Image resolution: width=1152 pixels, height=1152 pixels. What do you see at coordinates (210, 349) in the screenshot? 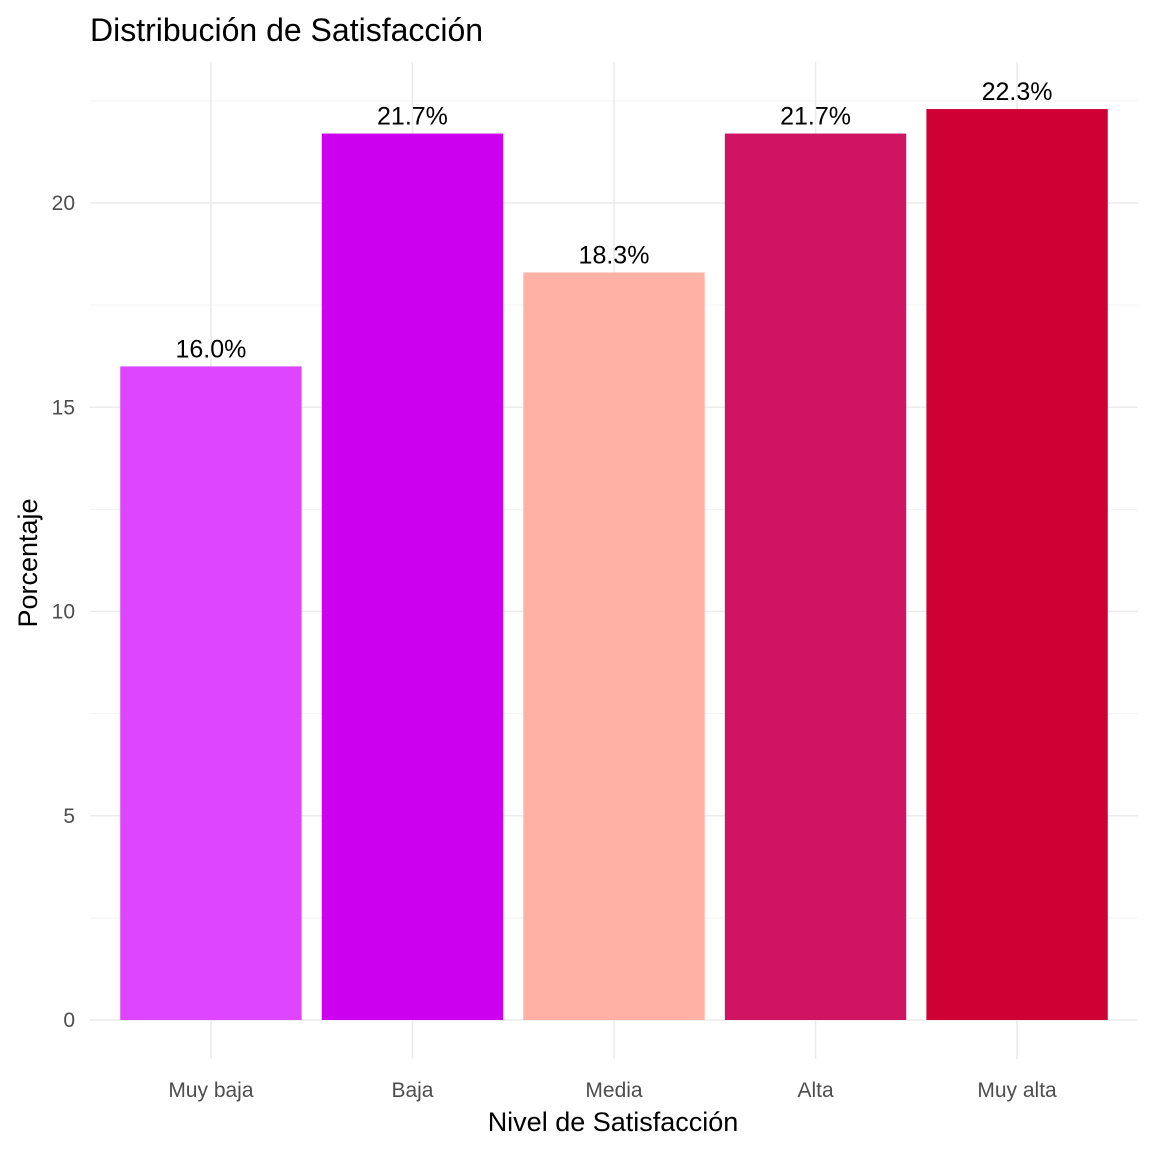
I see `bar-value-label: 16.0%` at bounding box center [210, 349].